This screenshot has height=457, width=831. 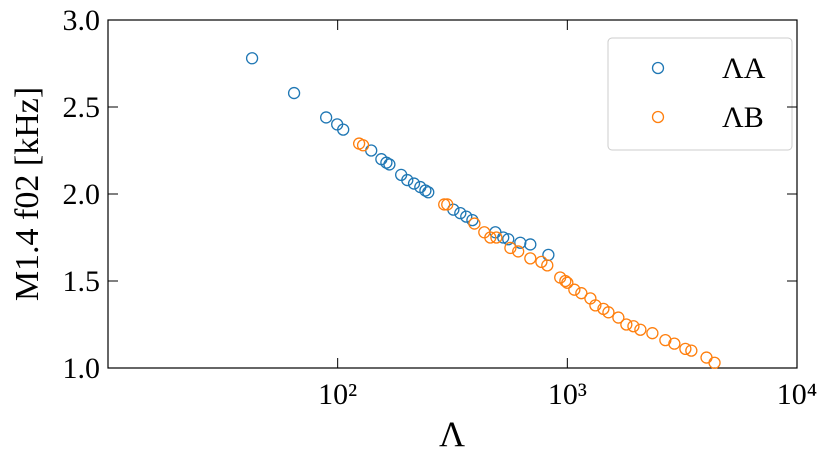 What do you see at coordinates (744, 68) in the screenshot?
I see `legend-label: ΛA` at bounding box center [744, 68].